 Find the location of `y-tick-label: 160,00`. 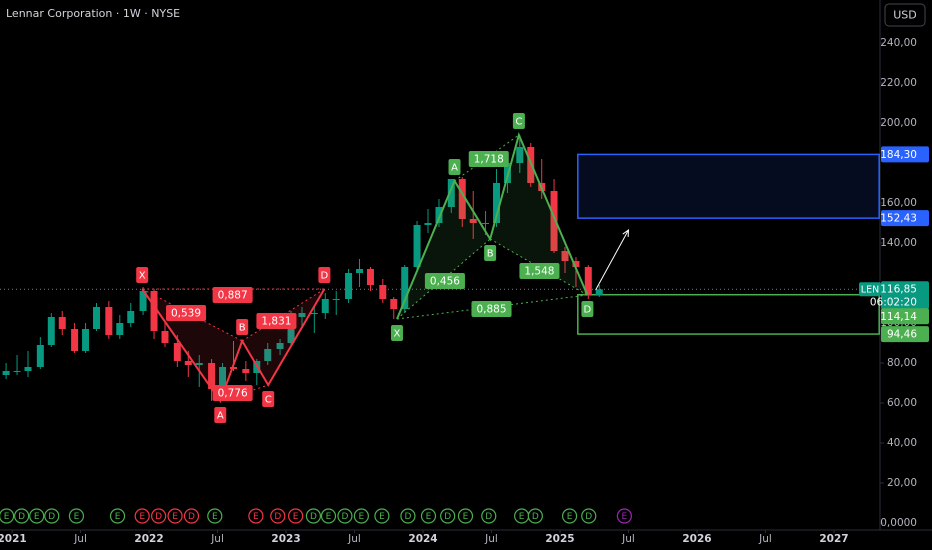

y-tick-label: 160,00 is located at coordinates (898, 203).